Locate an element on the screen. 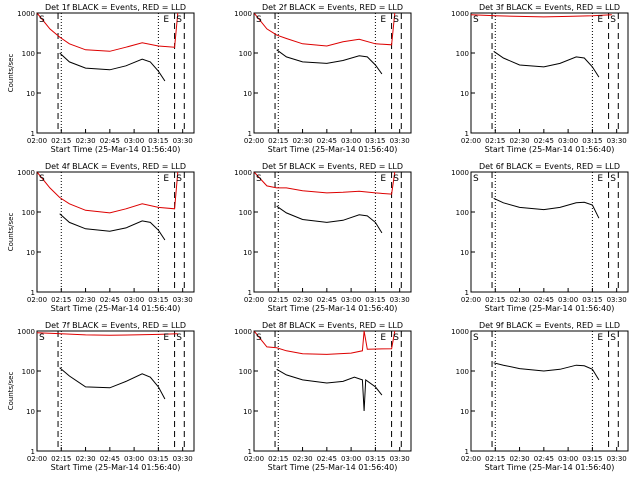  chart-title: Det 4f BLACK = Events, RED = LLD is located at coordinates (115, 166).